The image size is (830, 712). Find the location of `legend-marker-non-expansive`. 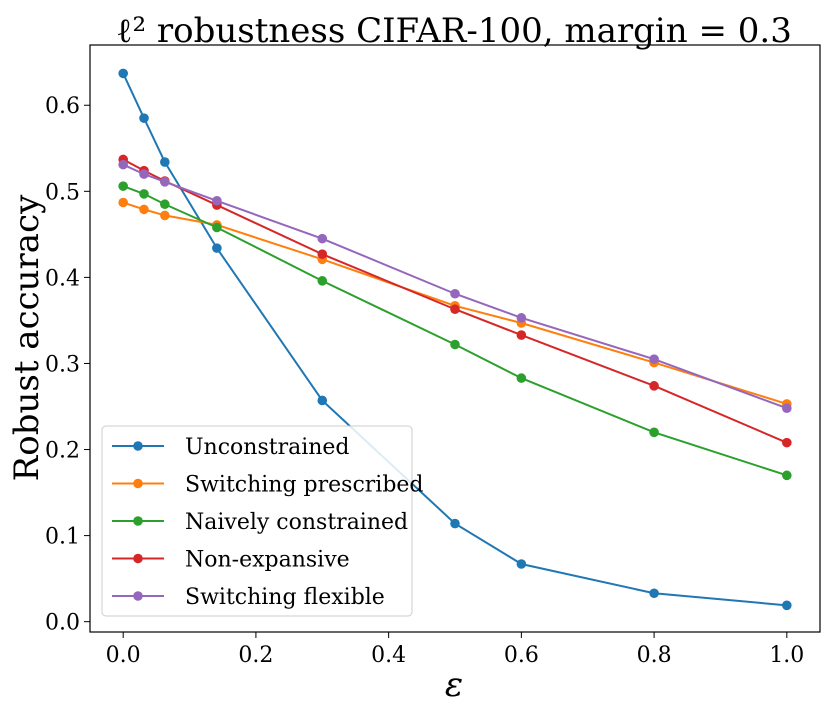

legend-marker-non-expansive is located at coordinates (138, 558).